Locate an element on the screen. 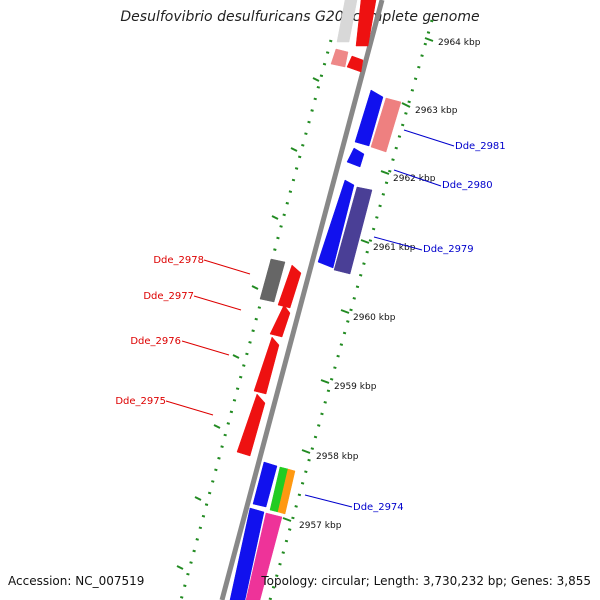  tick-label: 2962 kbp is located at coordinates (414, 179).